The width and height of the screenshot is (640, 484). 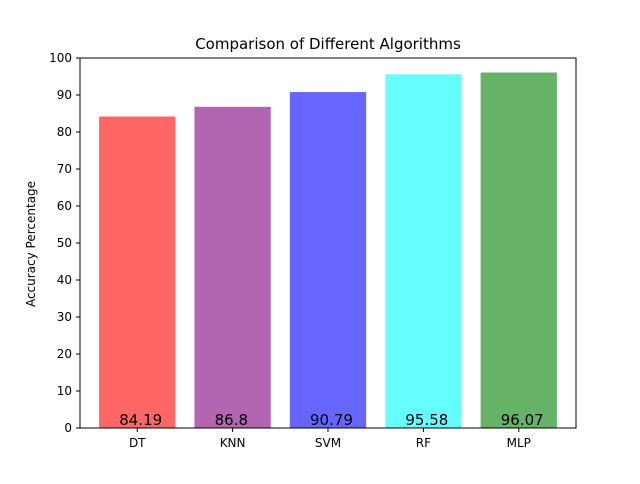 I want to click on x-tick-label-rf: RF, so click(x=423, y=443).